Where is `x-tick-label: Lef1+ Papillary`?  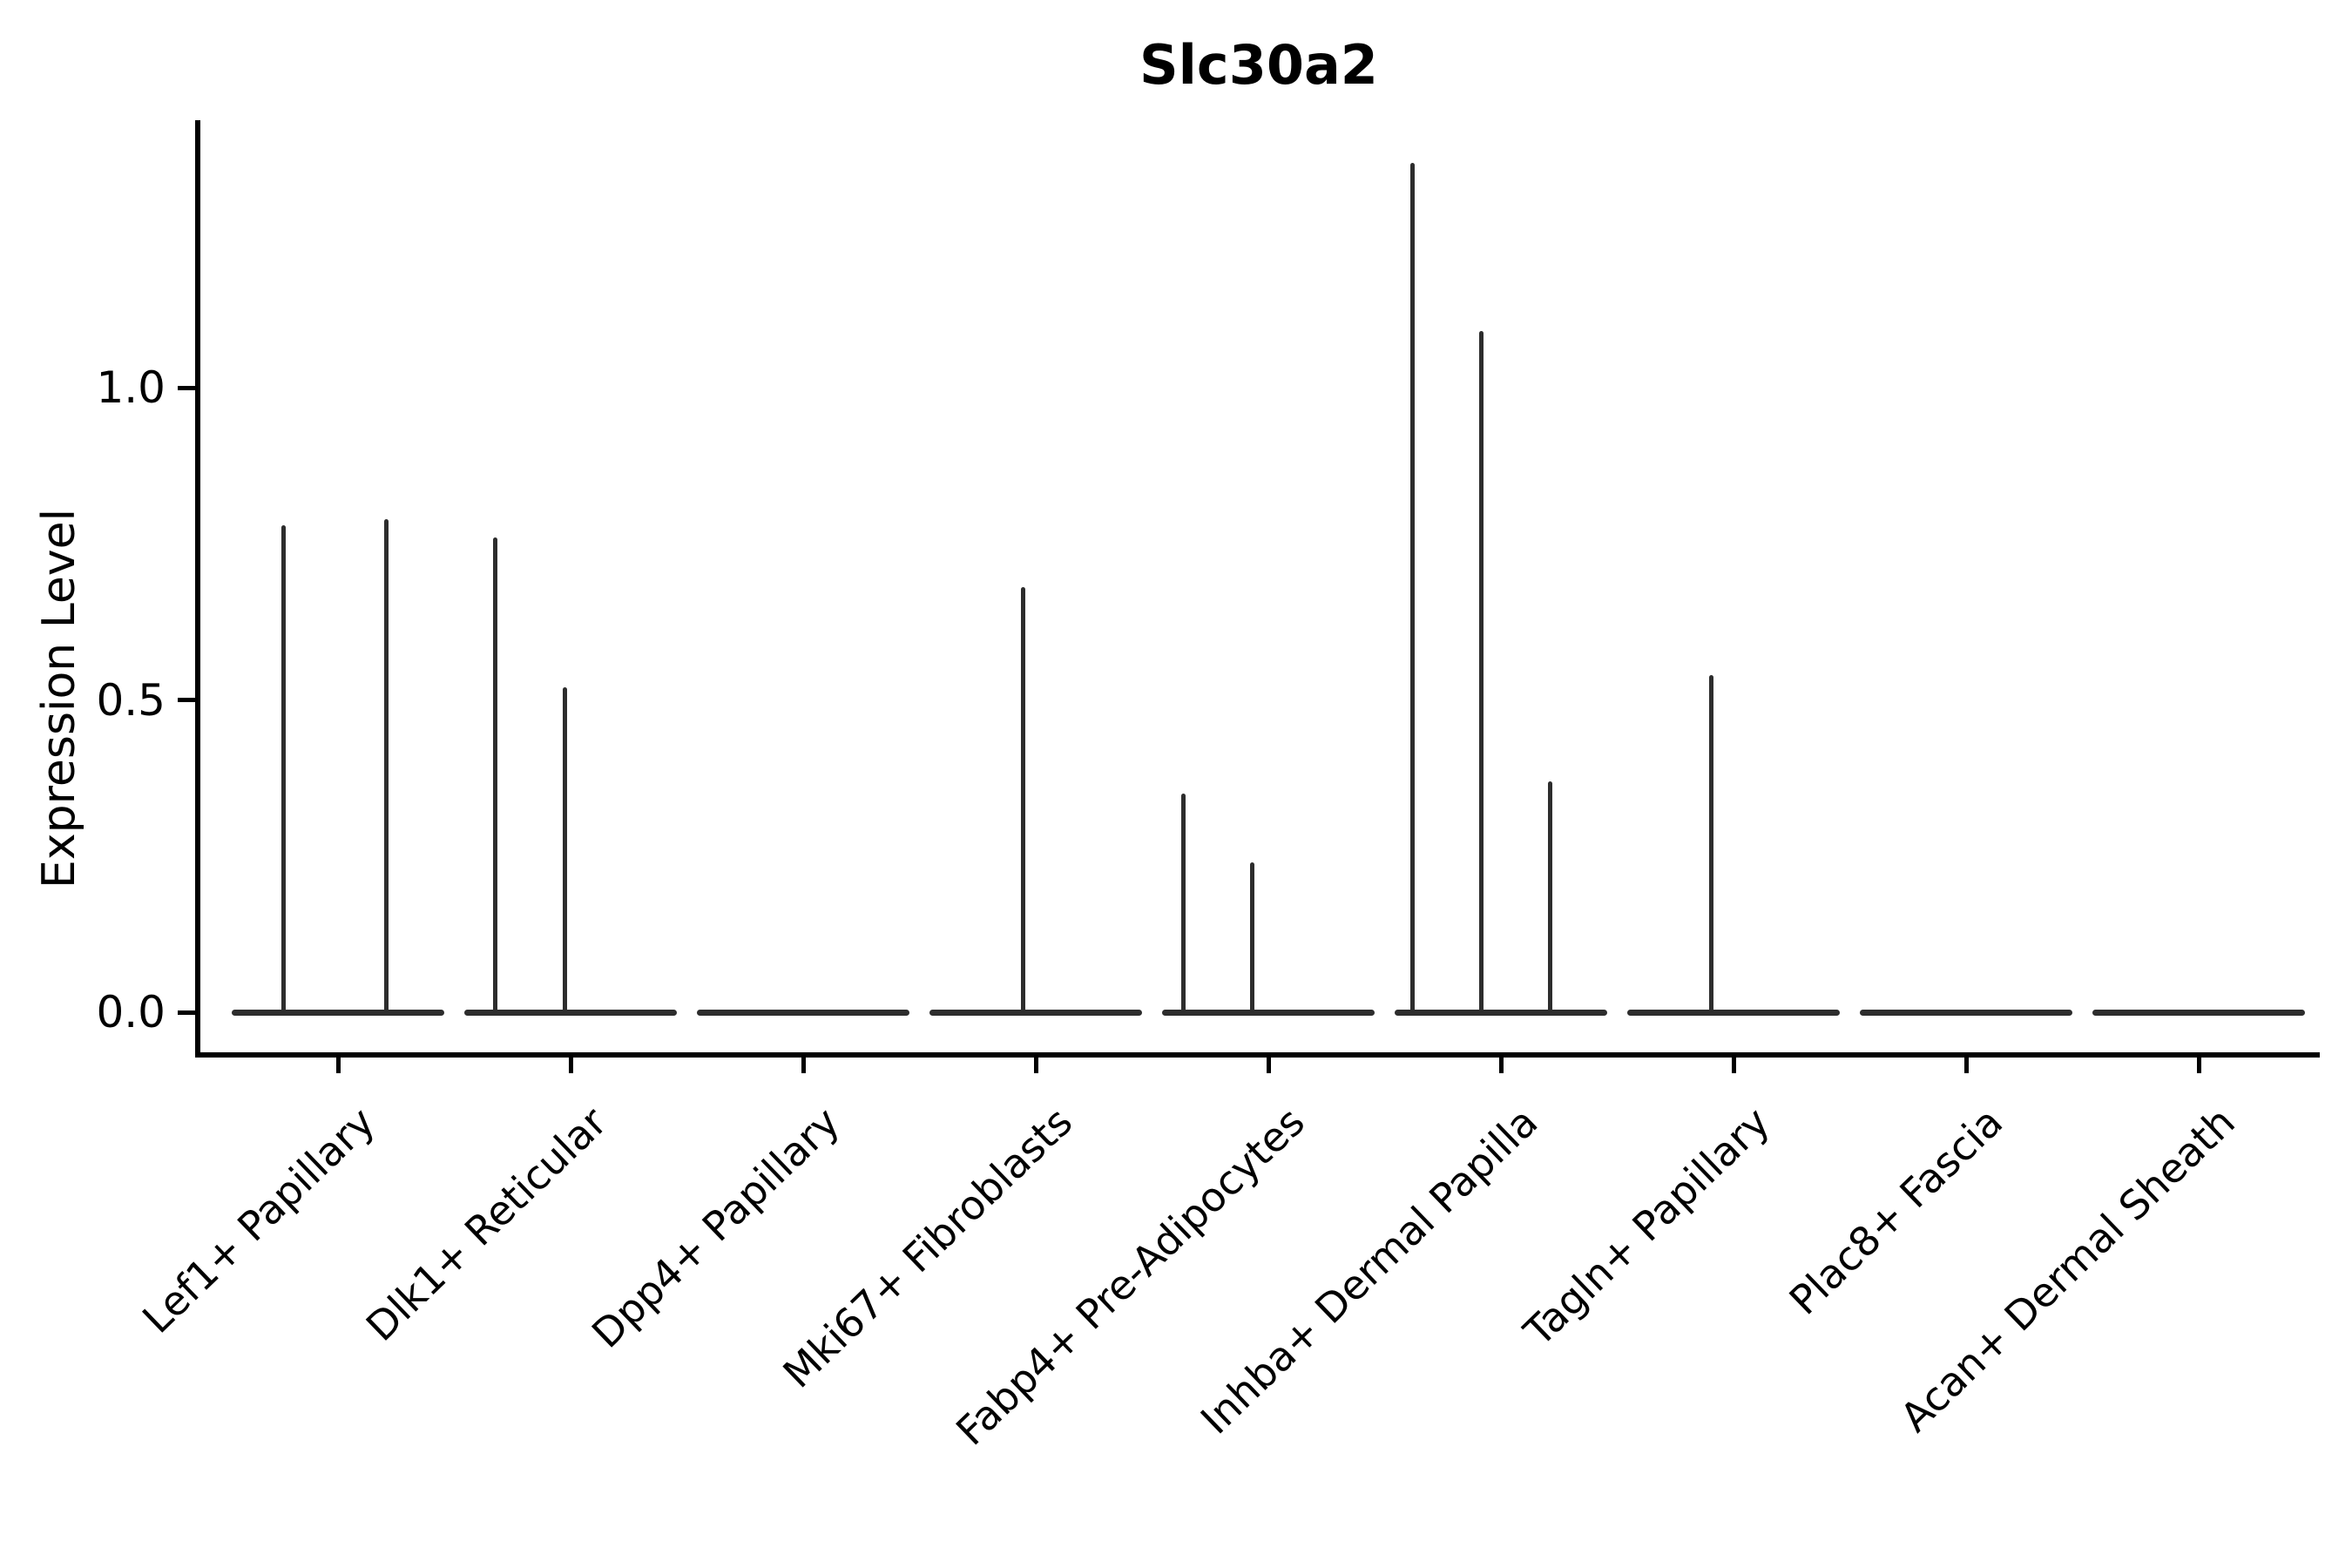
x-tick-label: Lef1+ Papillary is located at coordinates (258, 1220).